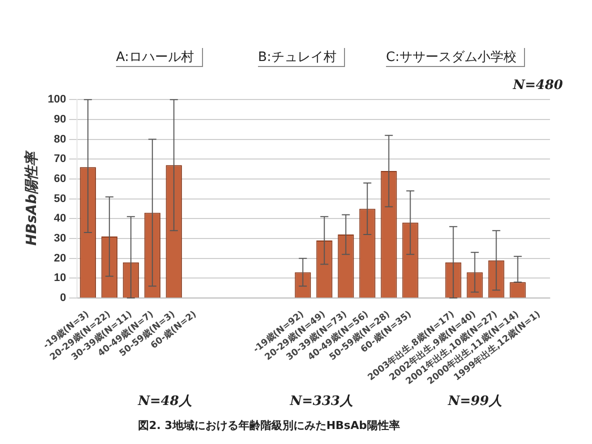  What do you see at coordinates (60, 198) in the screenshot?
I see `y-tick-label: 50` at bounding box center [60, 198].